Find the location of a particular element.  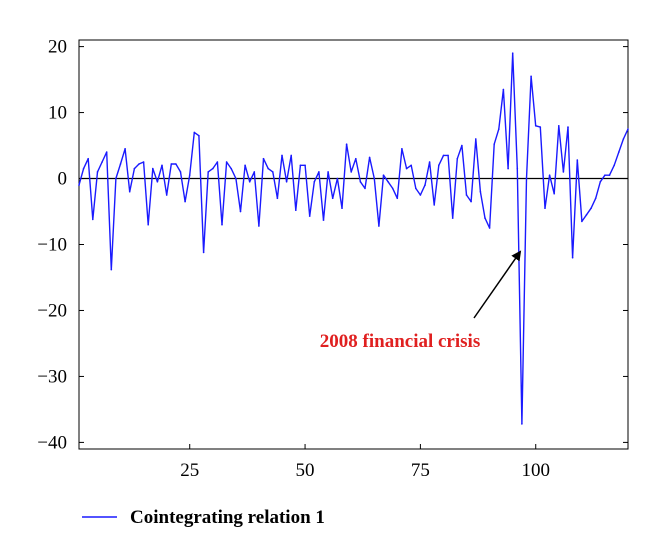

y-tick-label: −20 is located at coordinates (52, 310).